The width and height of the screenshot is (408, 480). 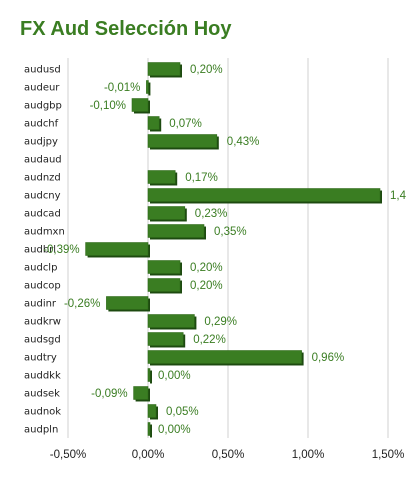 What do you see at coordinates (398, 196) in the screenshot?
I see `value-label-audcny: 1,4` at bounding box center [398, 196].